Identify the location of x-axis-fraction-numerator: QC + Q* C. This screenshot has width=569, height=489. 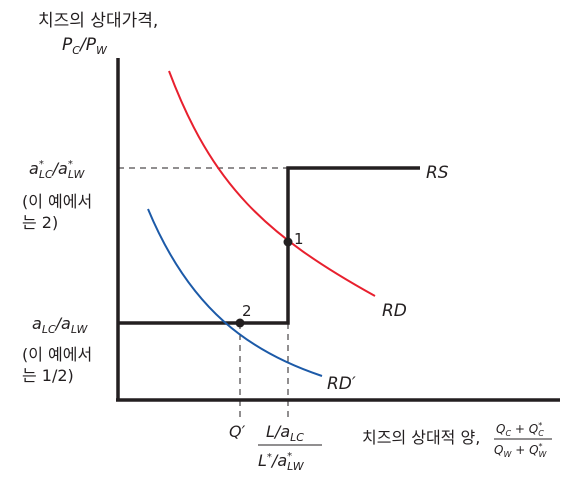
(520, 429).